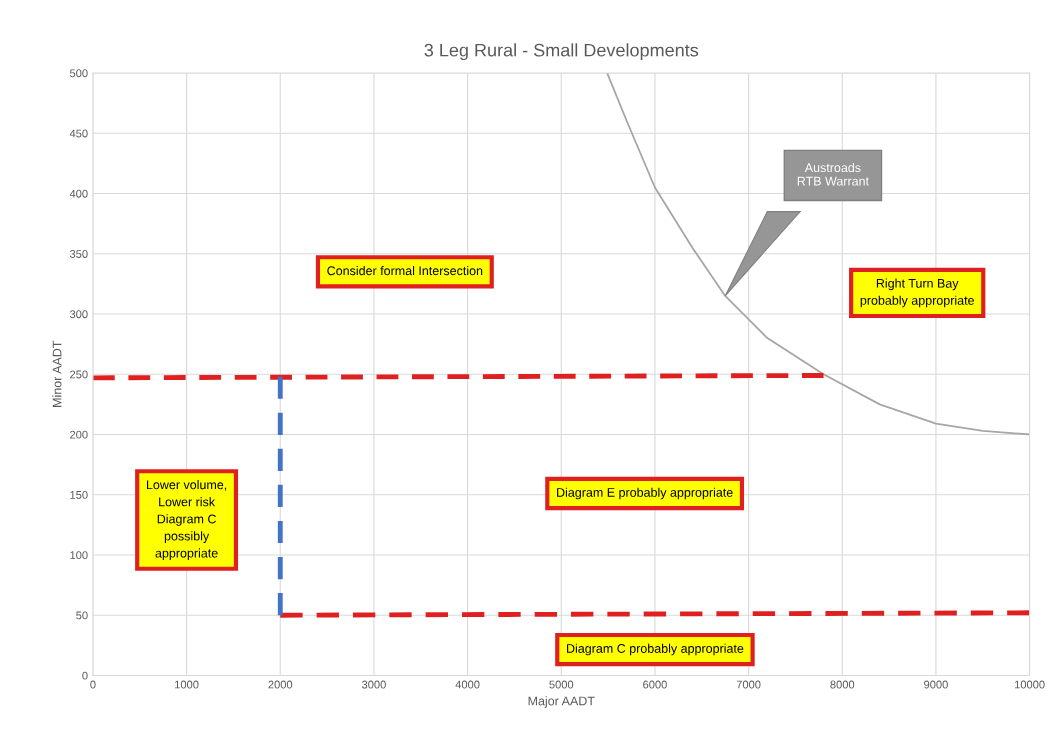 The image size is (1056, 753). Describe the element at coordinates (655, 649) in the screenshot. I see `annotation: Diagram C probably appropriate` at that location.